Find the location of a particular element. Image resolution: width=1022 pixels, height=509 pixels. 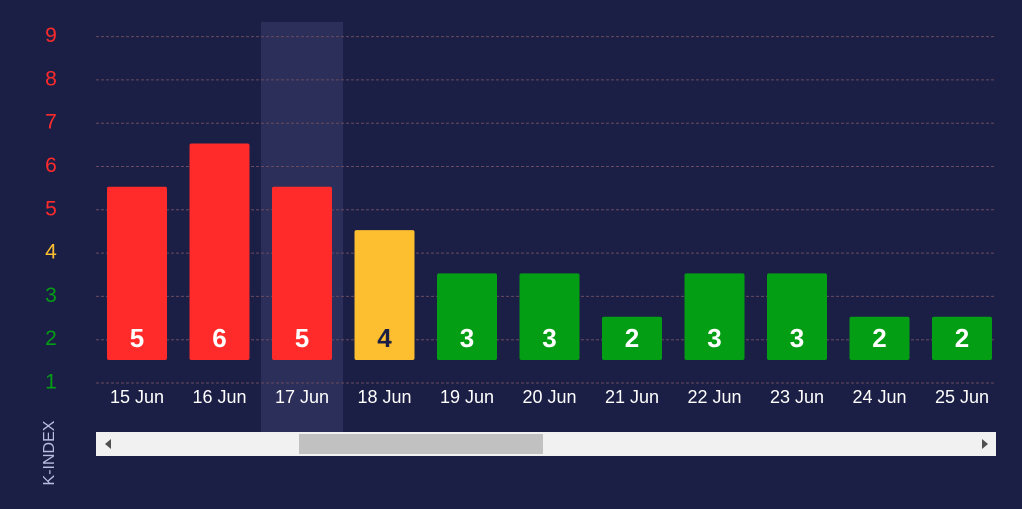

y-tick-label: 3 is located at coordinates (51, 295).